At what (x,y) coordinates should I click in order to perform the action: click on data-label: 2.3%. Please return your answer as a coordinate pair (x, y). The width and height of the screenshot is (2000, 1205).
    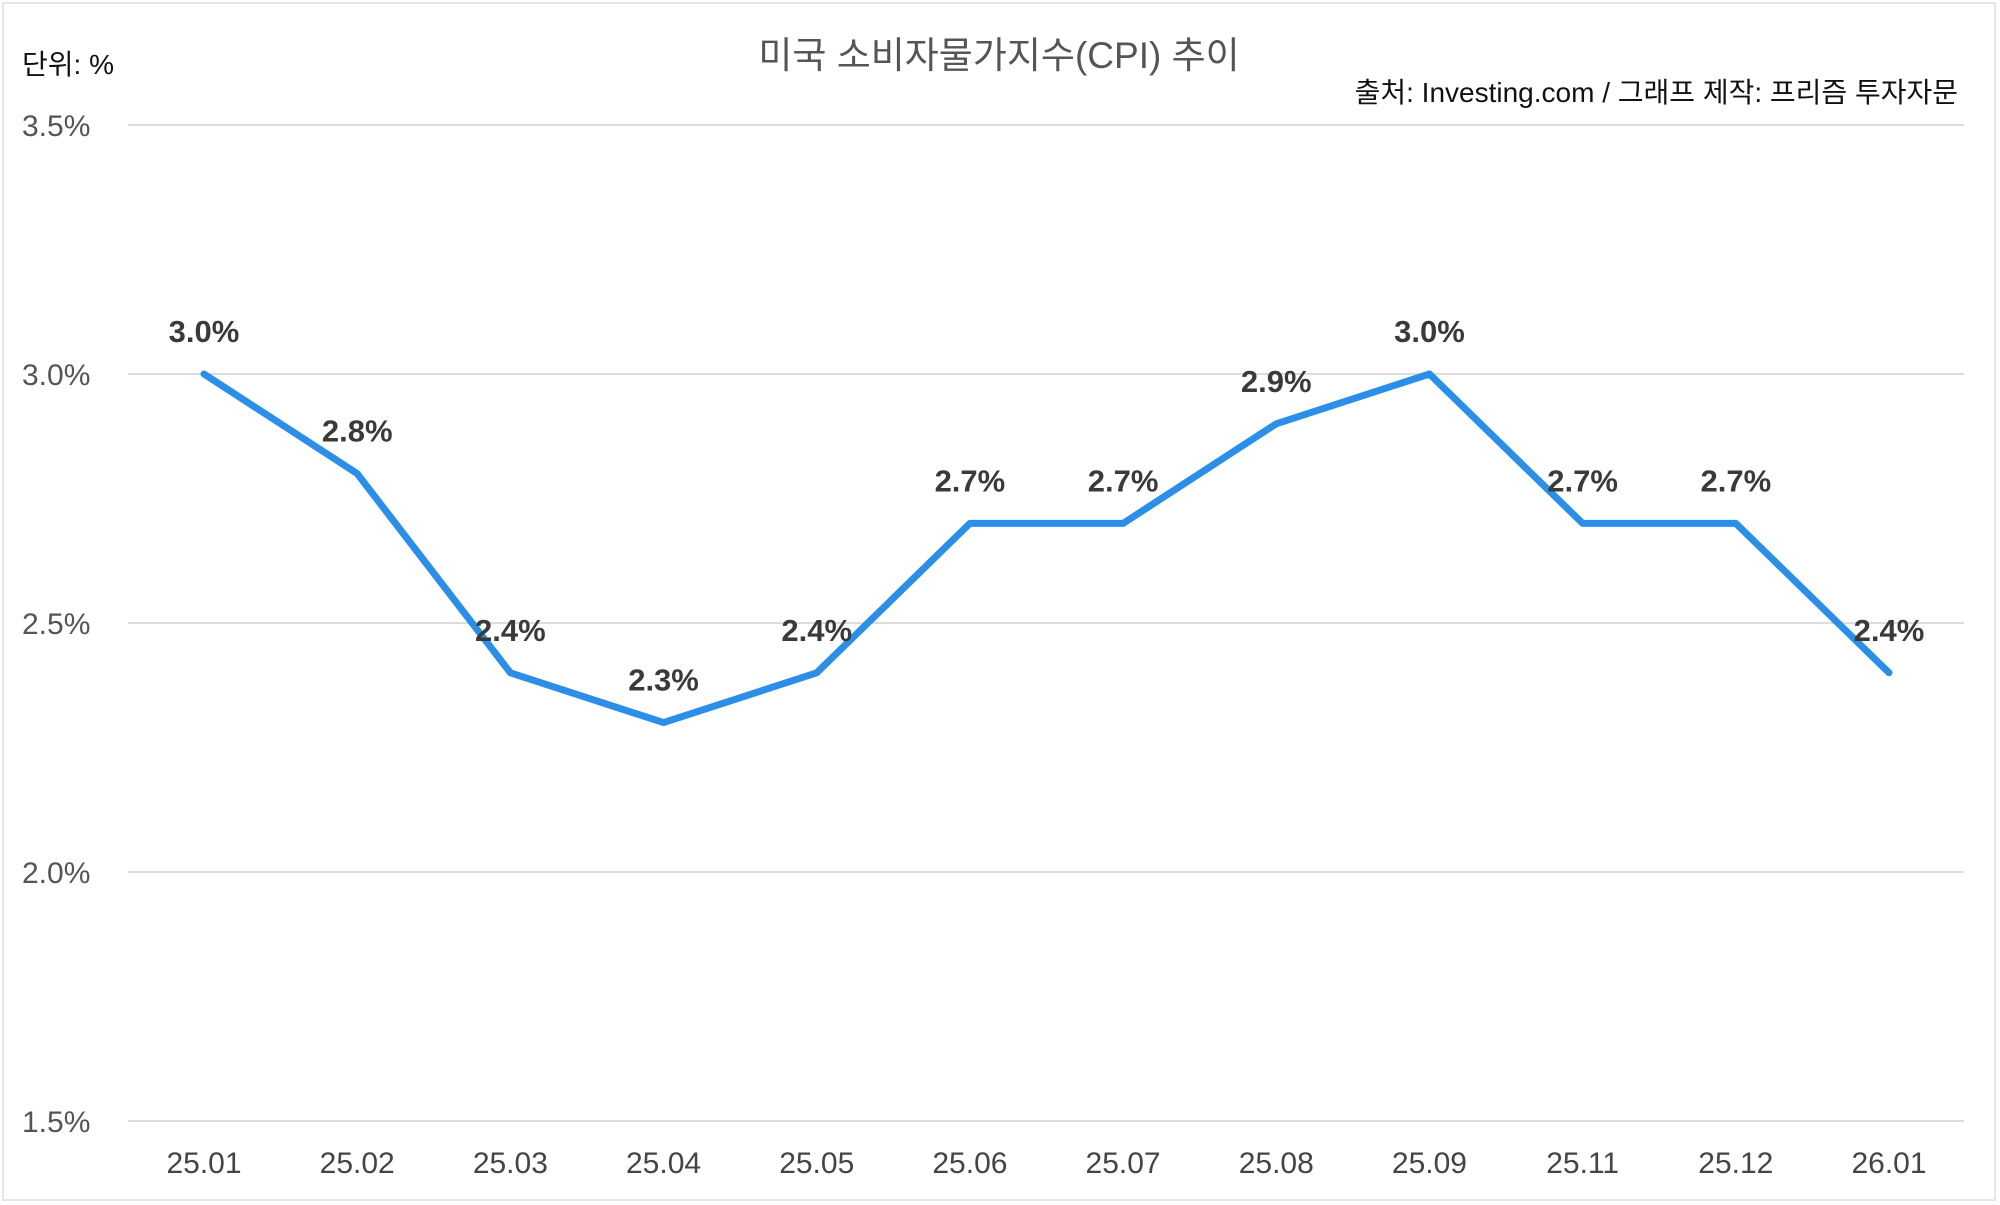
    Looking at the image, I should click on (663, 680).